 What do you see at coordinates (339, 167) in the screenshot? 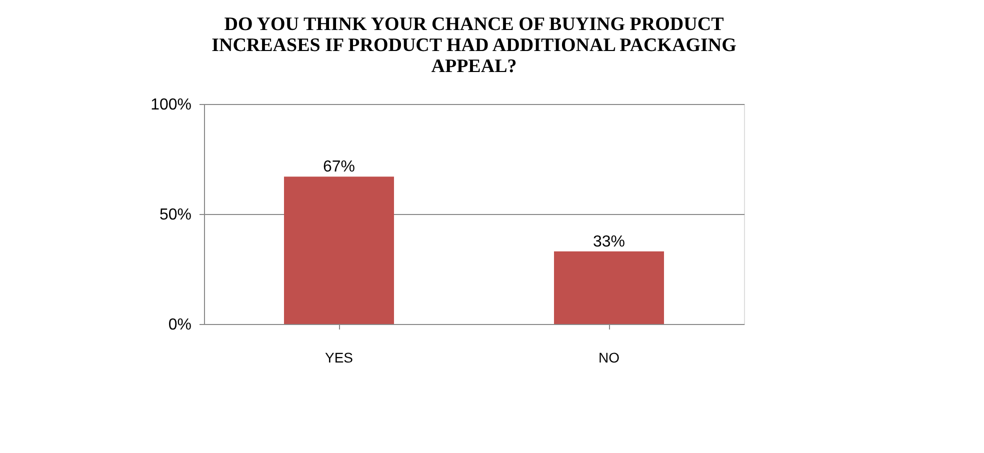
I see `data-label: 67%` at bounding box center [339, 167].